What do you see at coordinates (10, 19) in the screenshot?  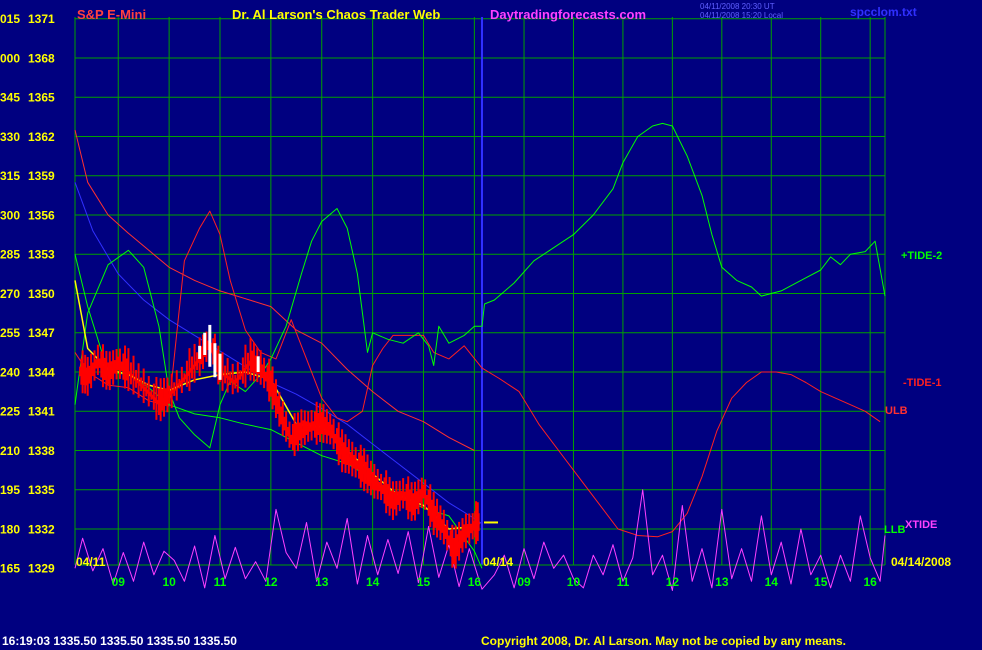 I see `y-tick-left: 015` at bounding box center [10, 19].